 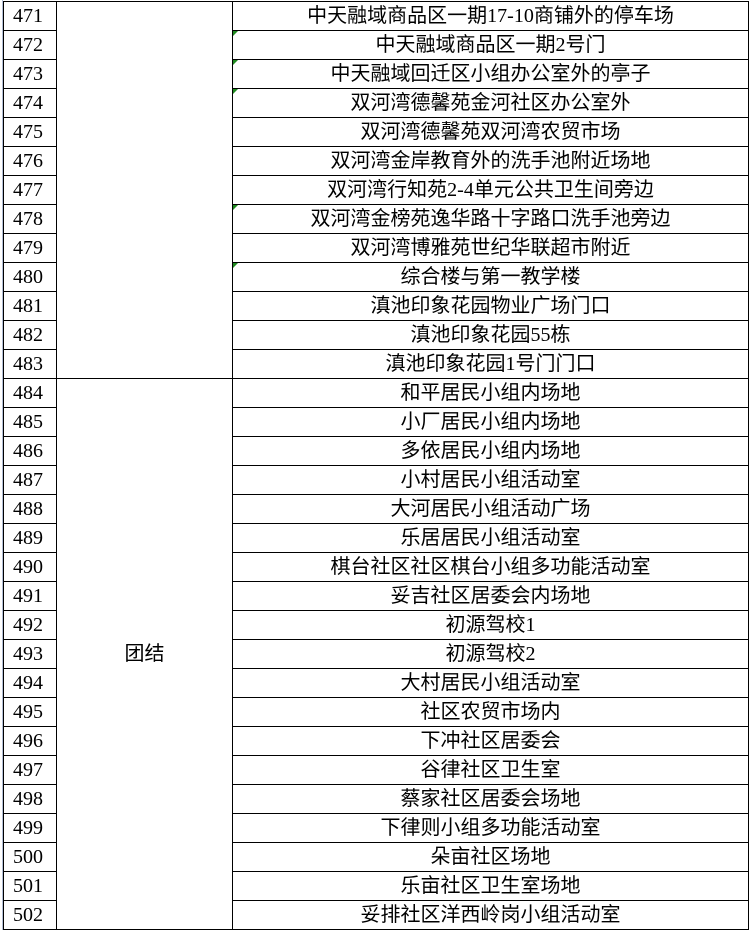 What do you see at coordinates (144, 190) in the screenshot?
I see `town-cell` at bounding box center [144, 190].